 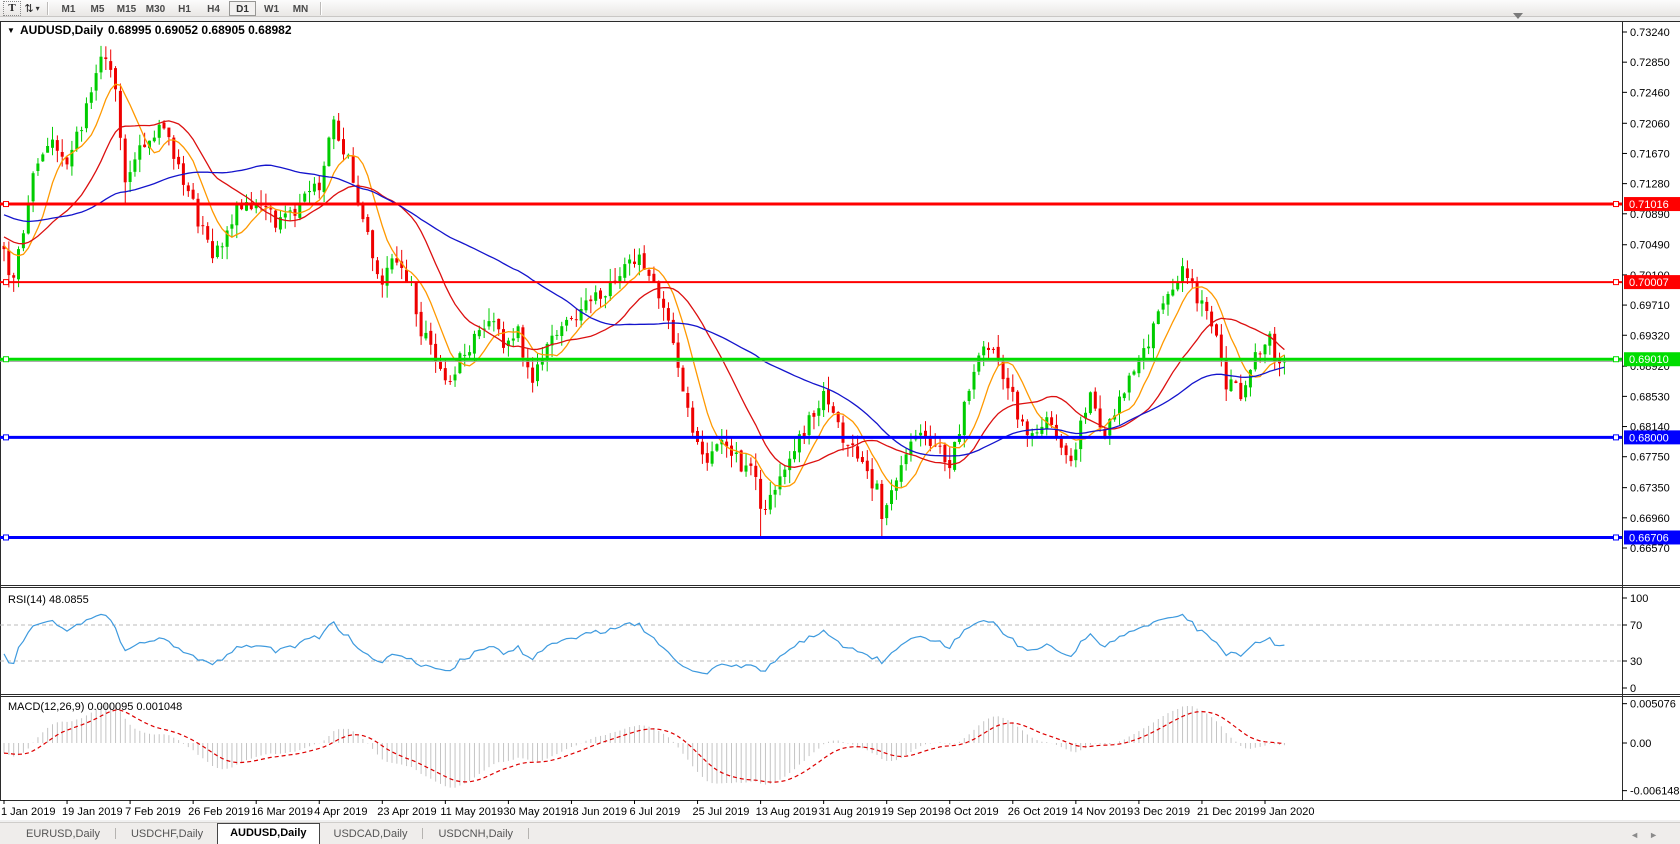 What do you see at coordinates (655, 812) in the screenshot?
I see `svg-text: 6 Jul 2019` at bounding box center [655, 812].